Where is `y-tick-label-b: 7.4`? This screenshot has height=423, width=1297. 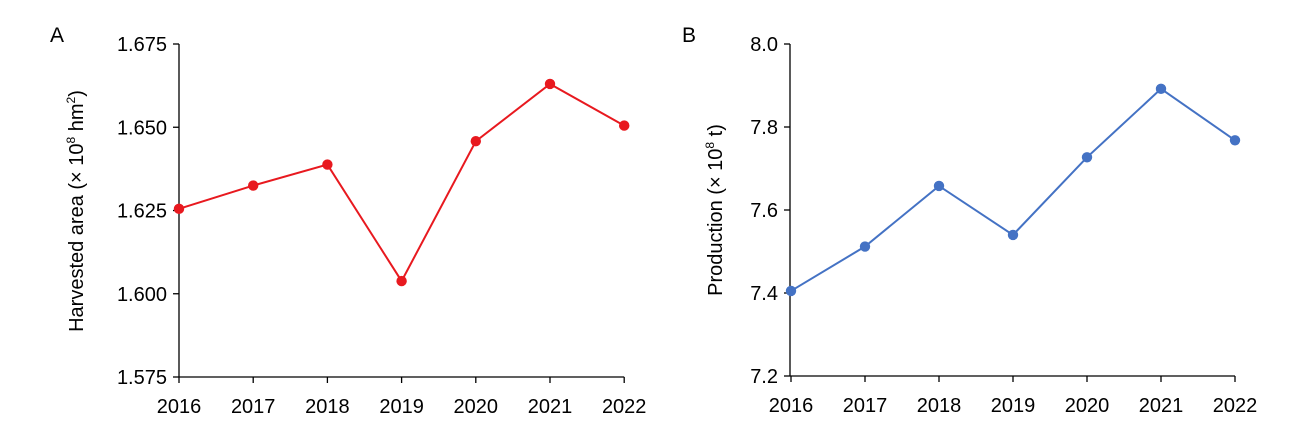 y-tick-label-b: 7.4 is located at coordinates (764, 294).